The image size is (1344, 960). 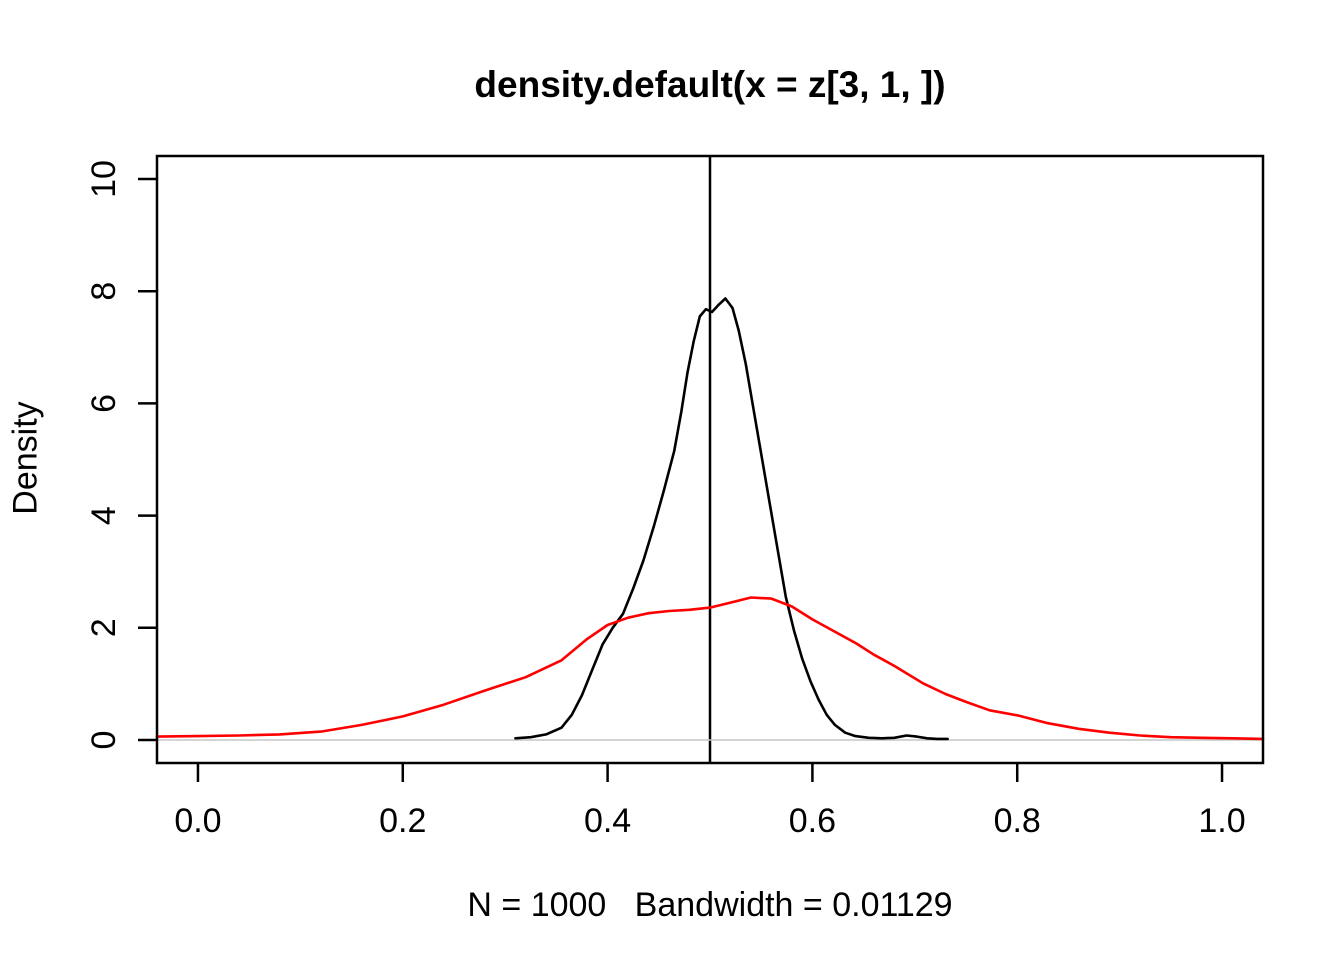 I want to click on y-tick-label: 10, so click(x=104, y=179).